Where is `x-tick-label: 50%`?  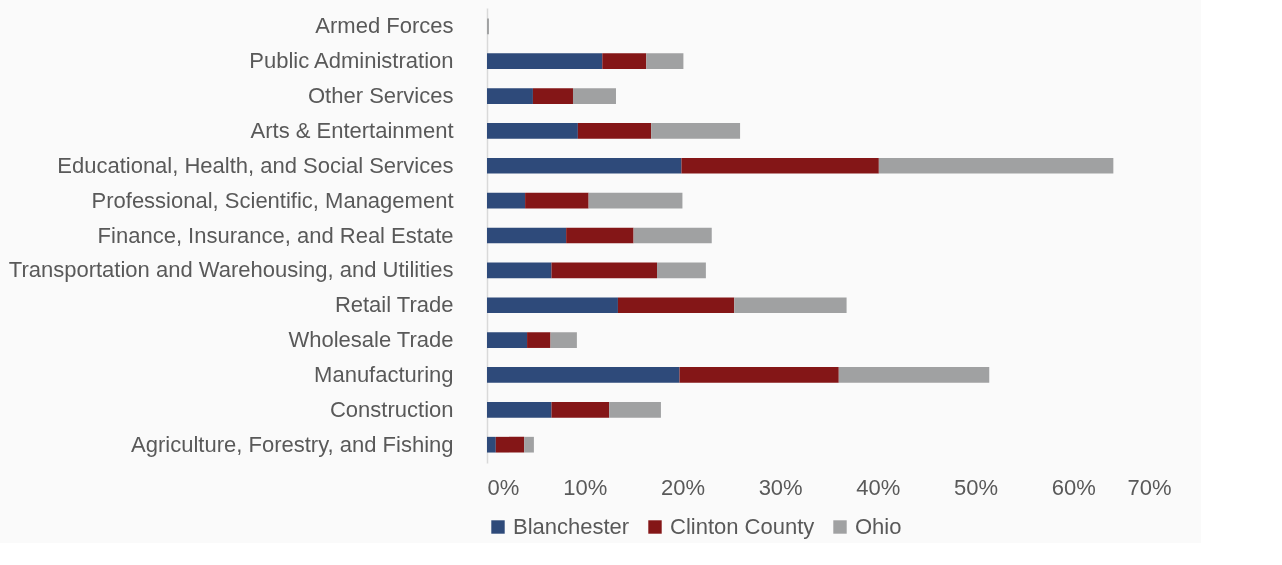
x-tick-label: 50% is located at coordinates (976, 487).